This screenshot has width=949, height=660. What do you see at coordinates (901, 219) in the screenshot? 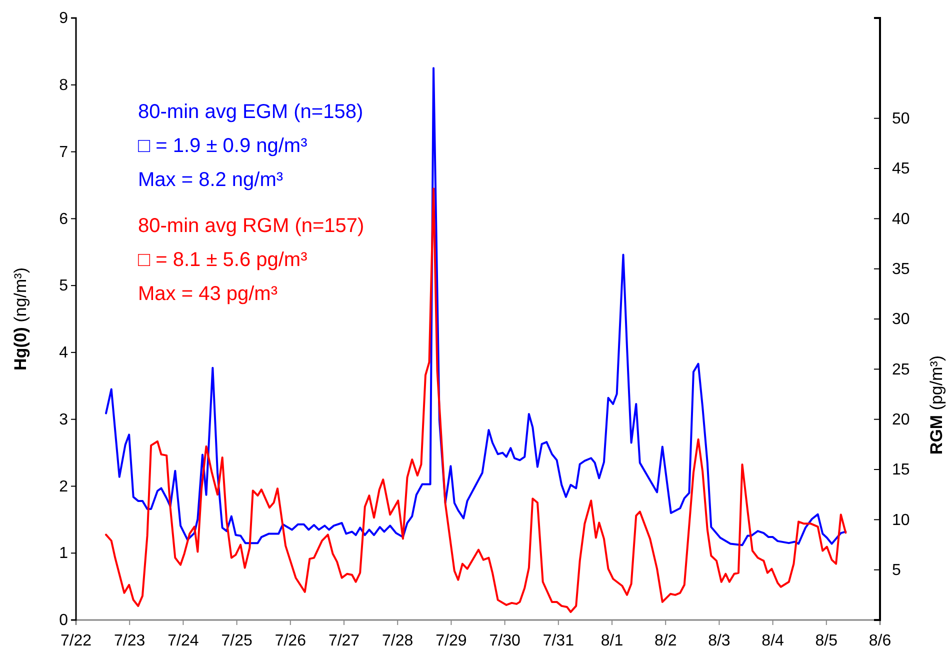
I see `y2-tick-label: 40` at bounding box center [901, 219].